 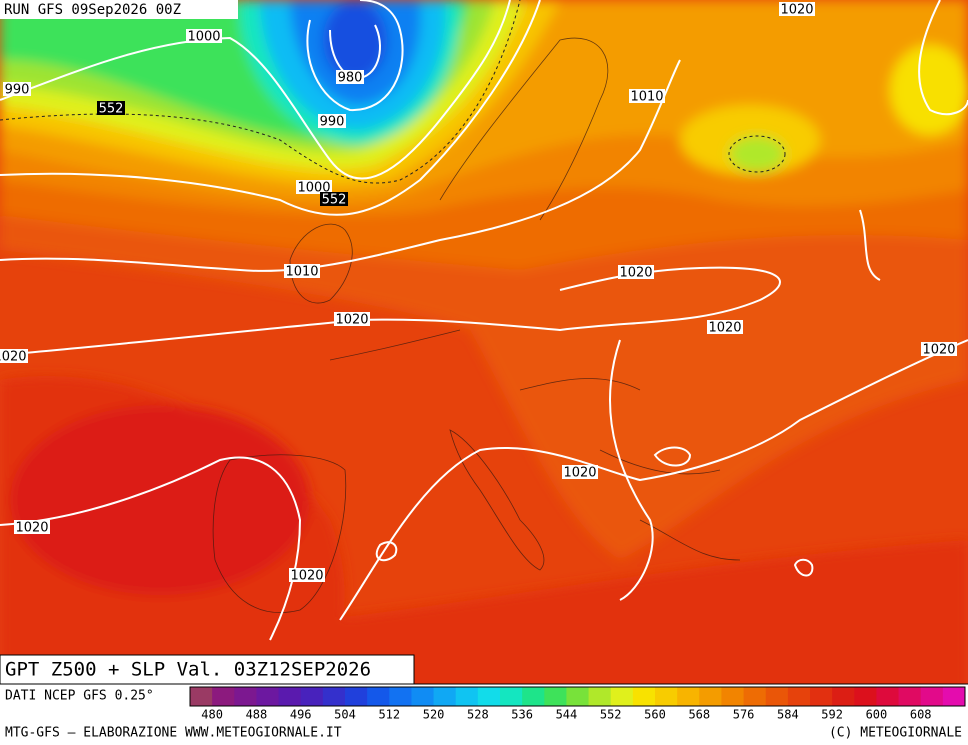 I want to click on colorbar-label: 480, so click(x=212, y=715).